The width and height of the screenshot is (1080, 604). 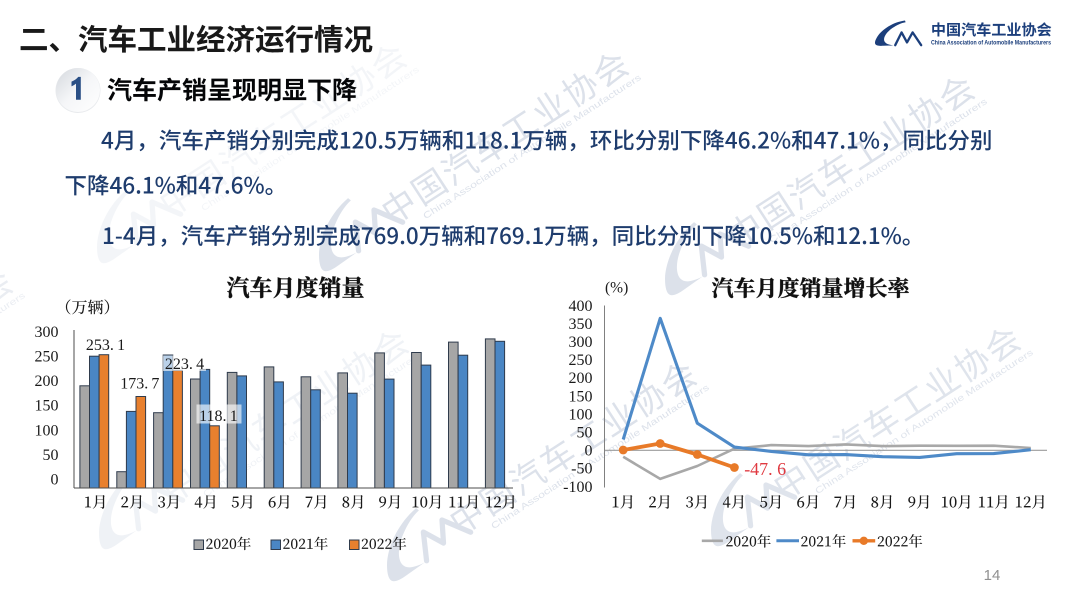 I want to click on svg-text: 400, so click(x=581, y=306).